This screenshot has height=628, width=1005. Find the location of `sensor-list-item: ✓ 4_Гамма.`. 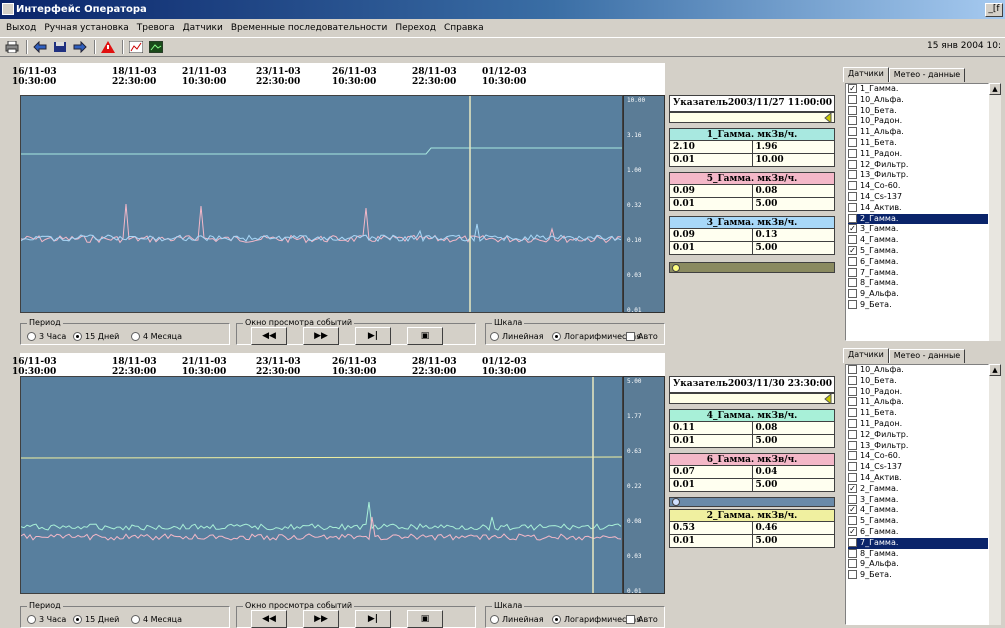

sensor-list-item: ✓ 4_Гамма. is located at coordinates (918, 510).